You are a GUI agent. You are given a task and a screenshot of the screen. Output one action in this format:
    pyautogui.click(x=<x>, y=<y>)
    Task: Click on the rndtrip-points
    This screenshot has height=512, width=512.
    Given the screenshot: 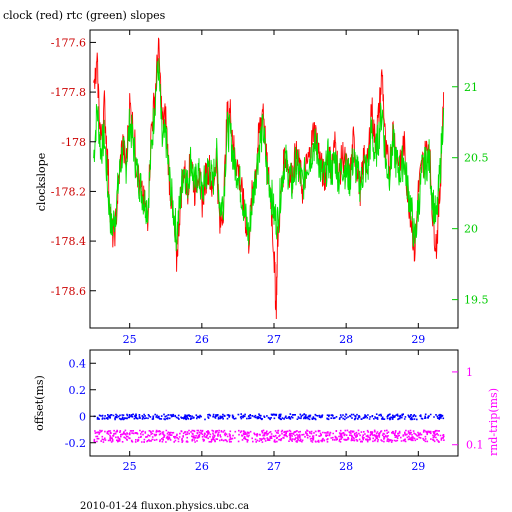 What is the action you would take?
    pyautogui.click(x=269, y=436)
    